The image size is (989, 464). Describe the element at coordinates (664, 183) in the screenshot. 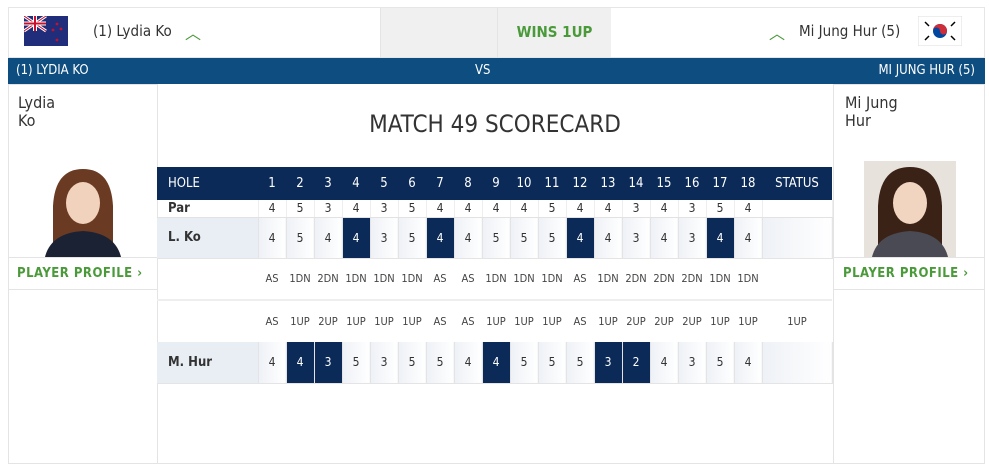

I see `hole-number: 15` at that location.